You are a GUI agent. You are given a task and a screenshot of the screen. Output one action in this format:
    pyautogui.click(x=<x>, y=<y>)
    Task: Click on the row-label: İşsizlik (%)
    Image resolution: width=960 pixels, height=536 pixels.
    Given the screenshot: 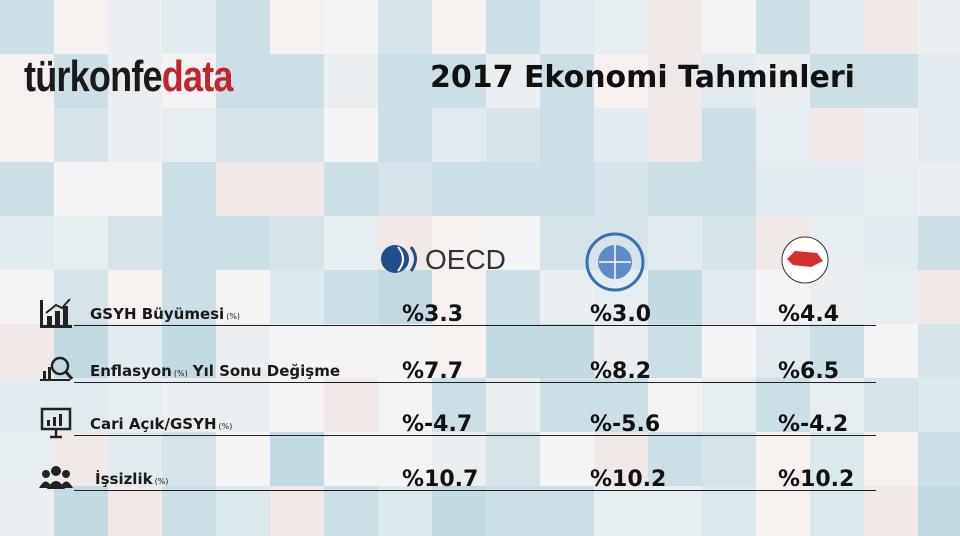 What is the action you would take?
    pyautogui.click(x=134, y=479)
    